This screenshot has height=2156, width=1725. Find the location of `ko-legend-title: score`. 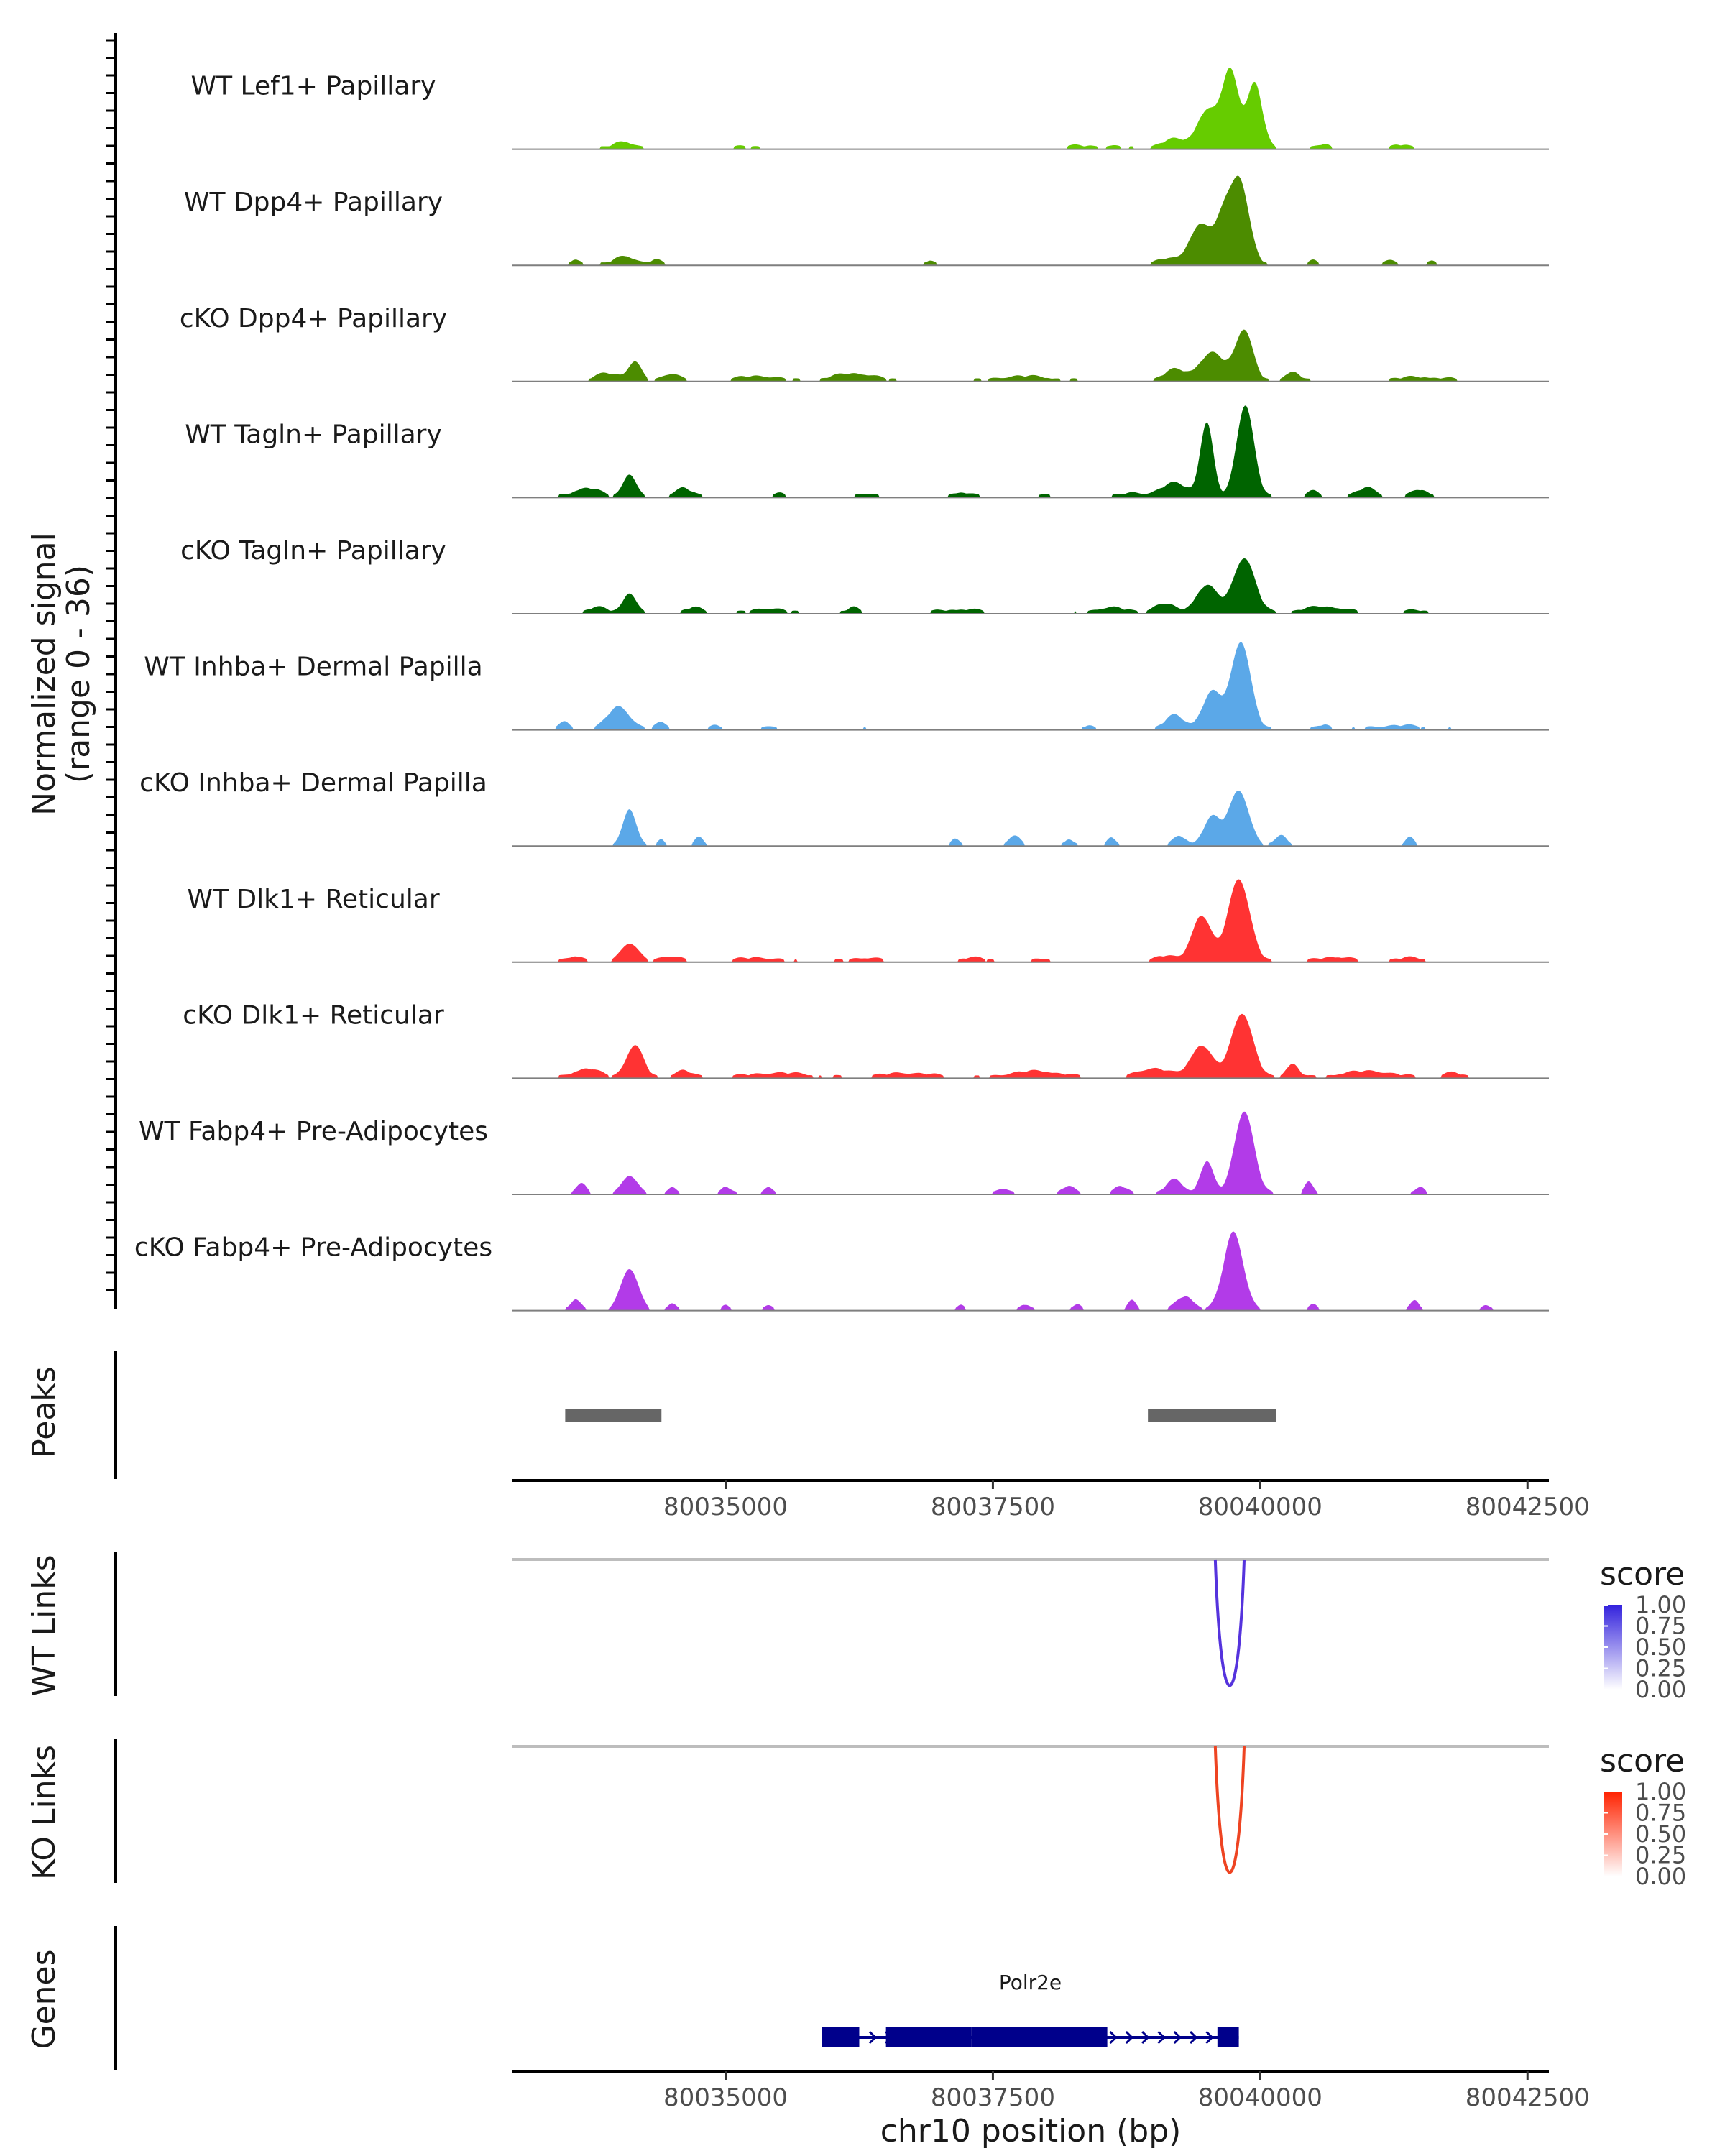

ko-legend-title: score is located at coordinates (1642, 1761).